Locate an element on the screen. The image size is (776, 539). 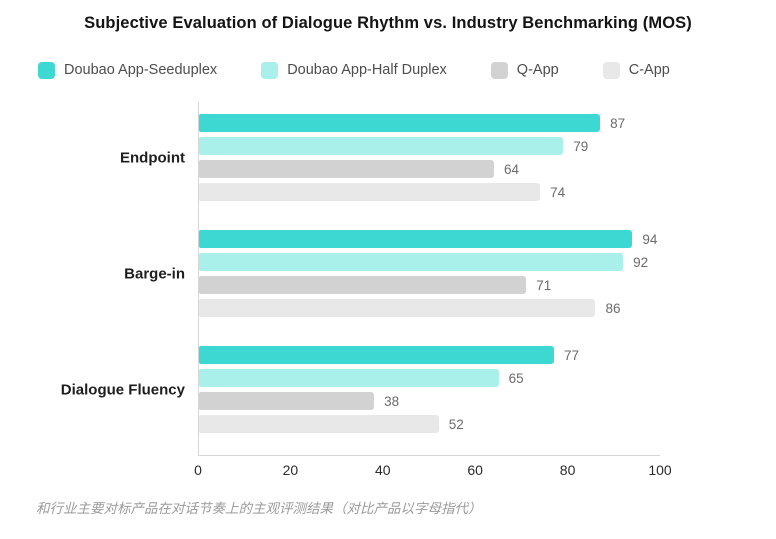
bar-value-label: 94 is located at coordinates (650, 239).